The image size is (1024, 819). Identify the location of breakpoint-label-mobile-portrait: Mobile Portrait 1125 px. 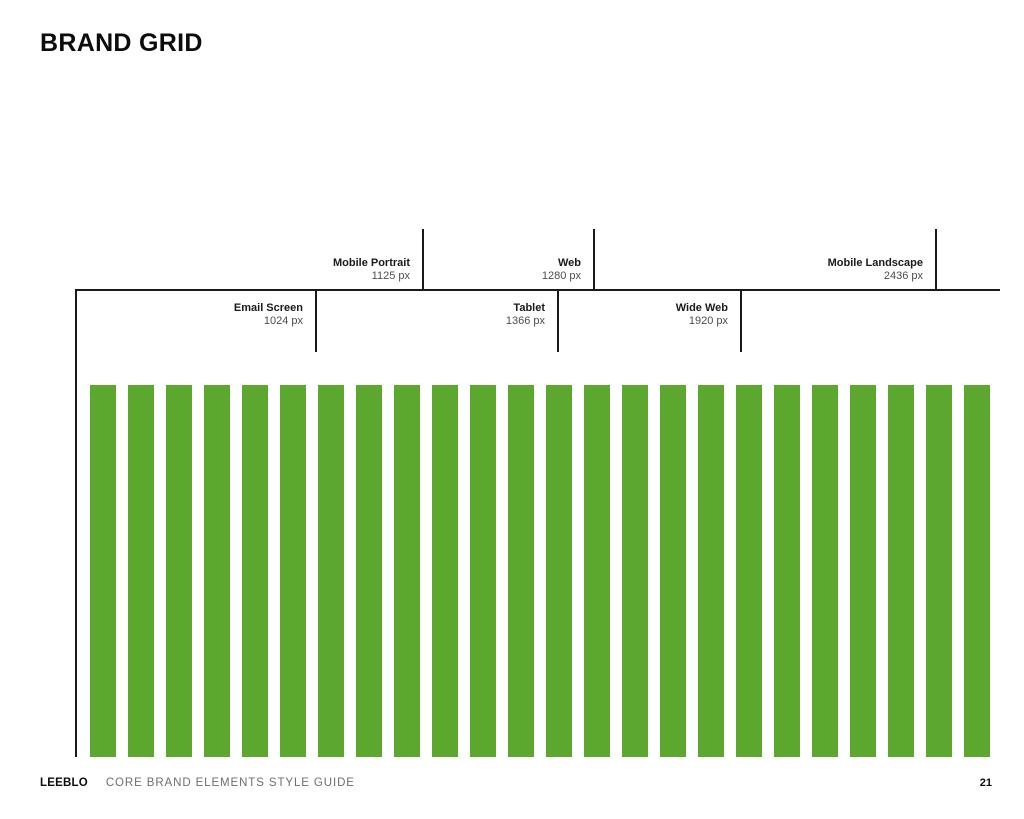
(371, 270).